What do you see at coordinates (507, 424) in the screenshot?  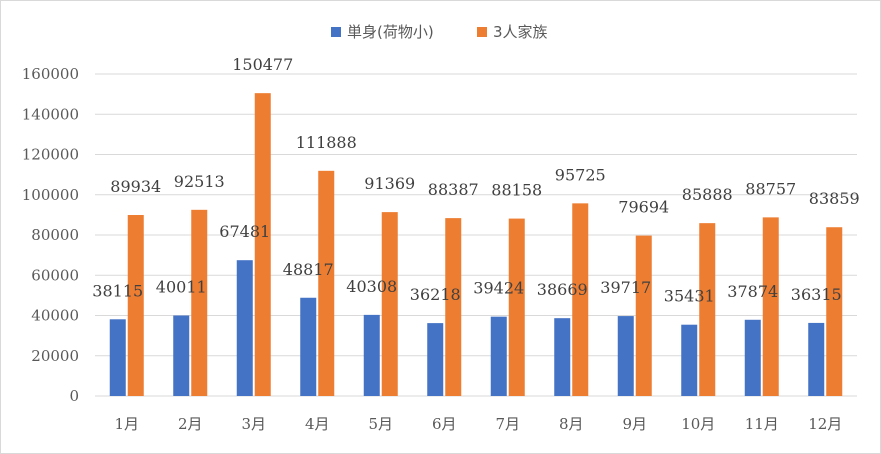 I see `x-tick-label: 7月` at bounding box center [507, 424].